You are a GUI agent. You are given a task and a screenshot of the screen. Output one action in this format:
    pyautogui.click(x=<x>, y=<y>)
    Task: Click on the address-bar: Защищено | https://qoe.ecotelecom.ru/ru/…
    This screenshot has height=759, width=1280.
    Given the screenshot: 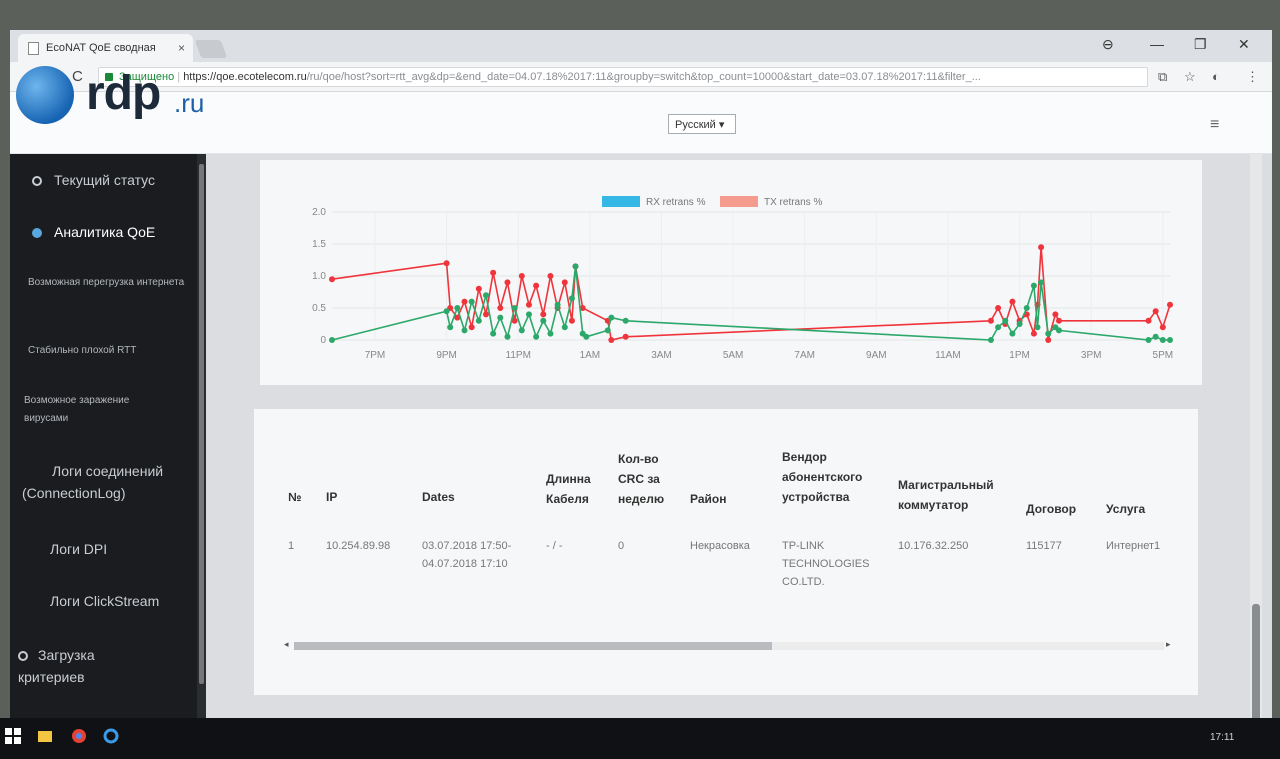 What is the action you would take?
    pyautogui.click(x=623, y=77)
    